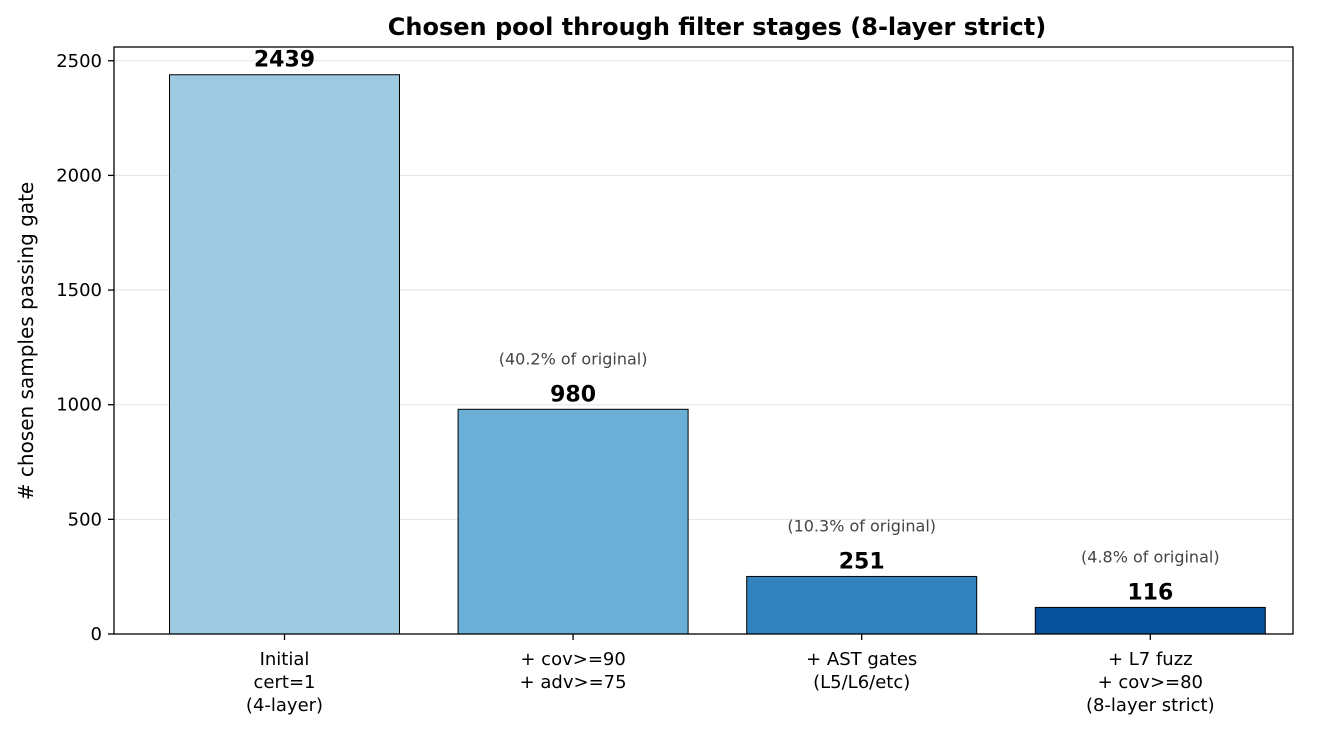 Image resolution: width=1335 pixels, height=730 pixels. I want to click on x-tick-label-3: + L7 fuzz + cov>=80 (8-layer strict), so click(1150, 682).